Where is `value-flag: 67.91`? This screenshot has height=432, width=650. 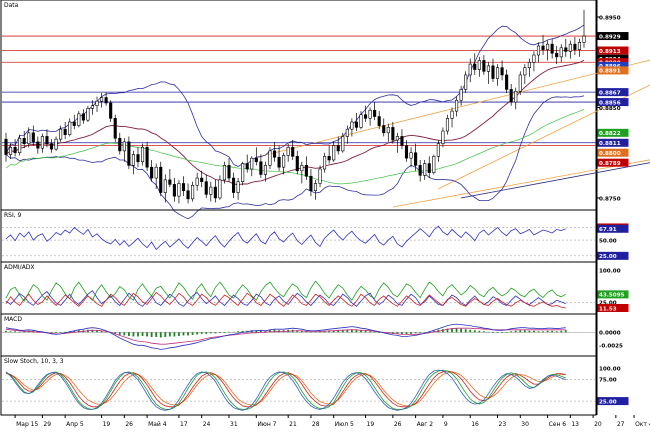 value-flag: 67.91 is located at coordinates (613, 228).